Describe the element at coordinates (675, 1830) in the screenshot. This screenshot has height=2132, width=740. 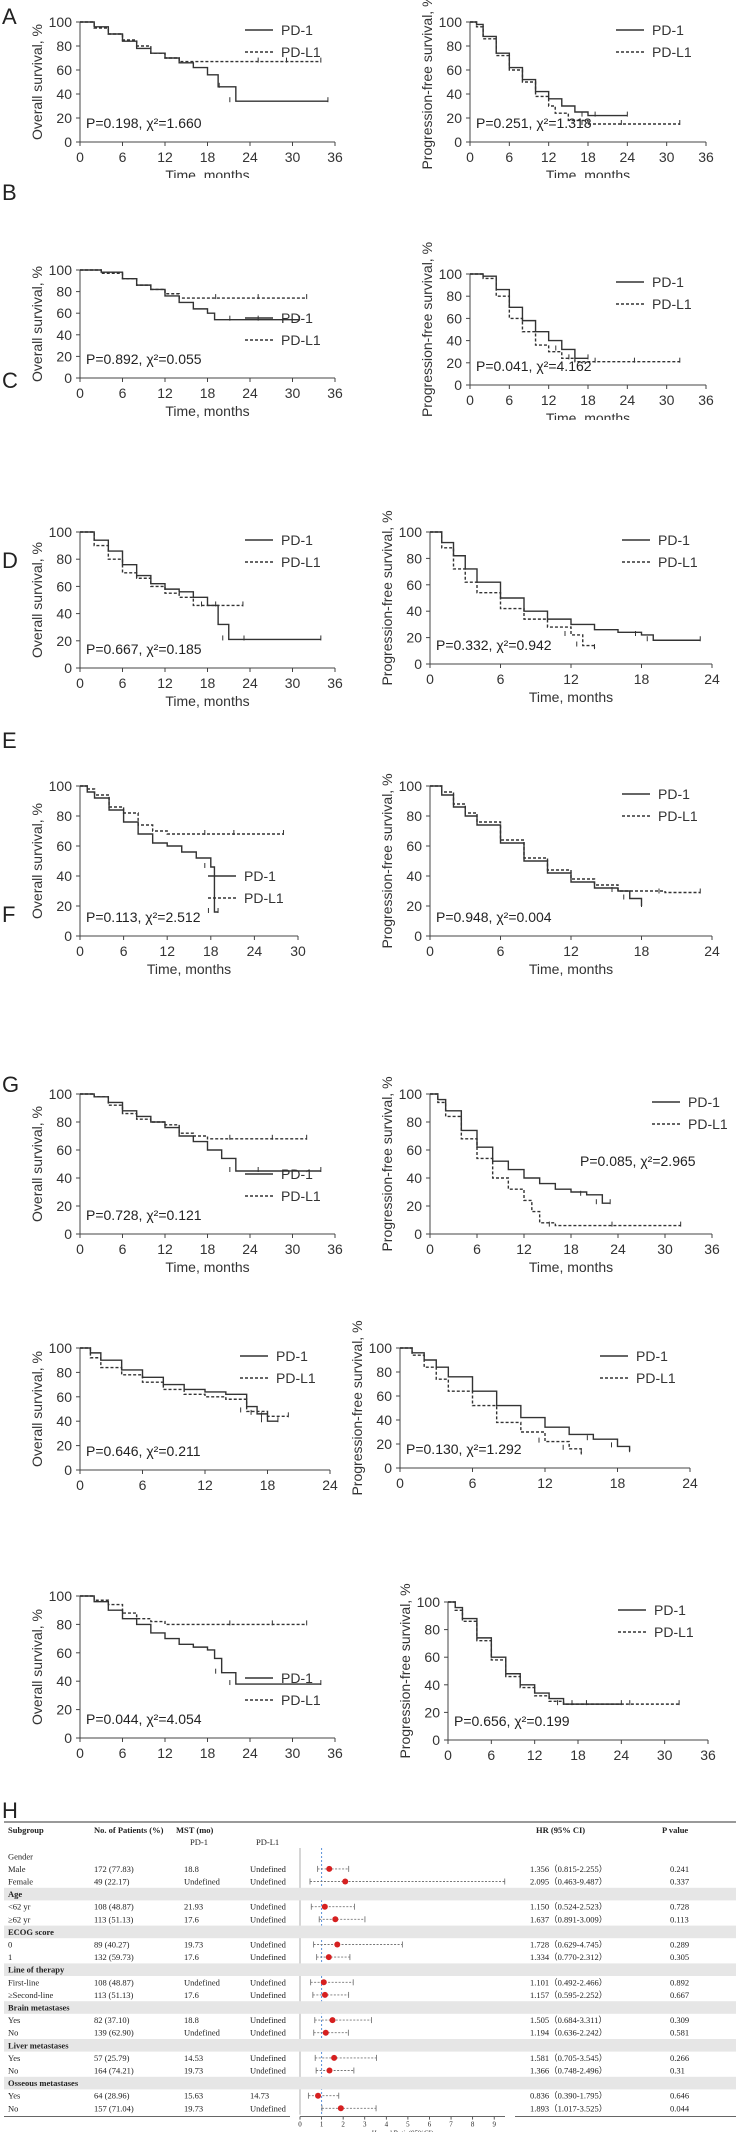
I see `column-header: P value` at that location.